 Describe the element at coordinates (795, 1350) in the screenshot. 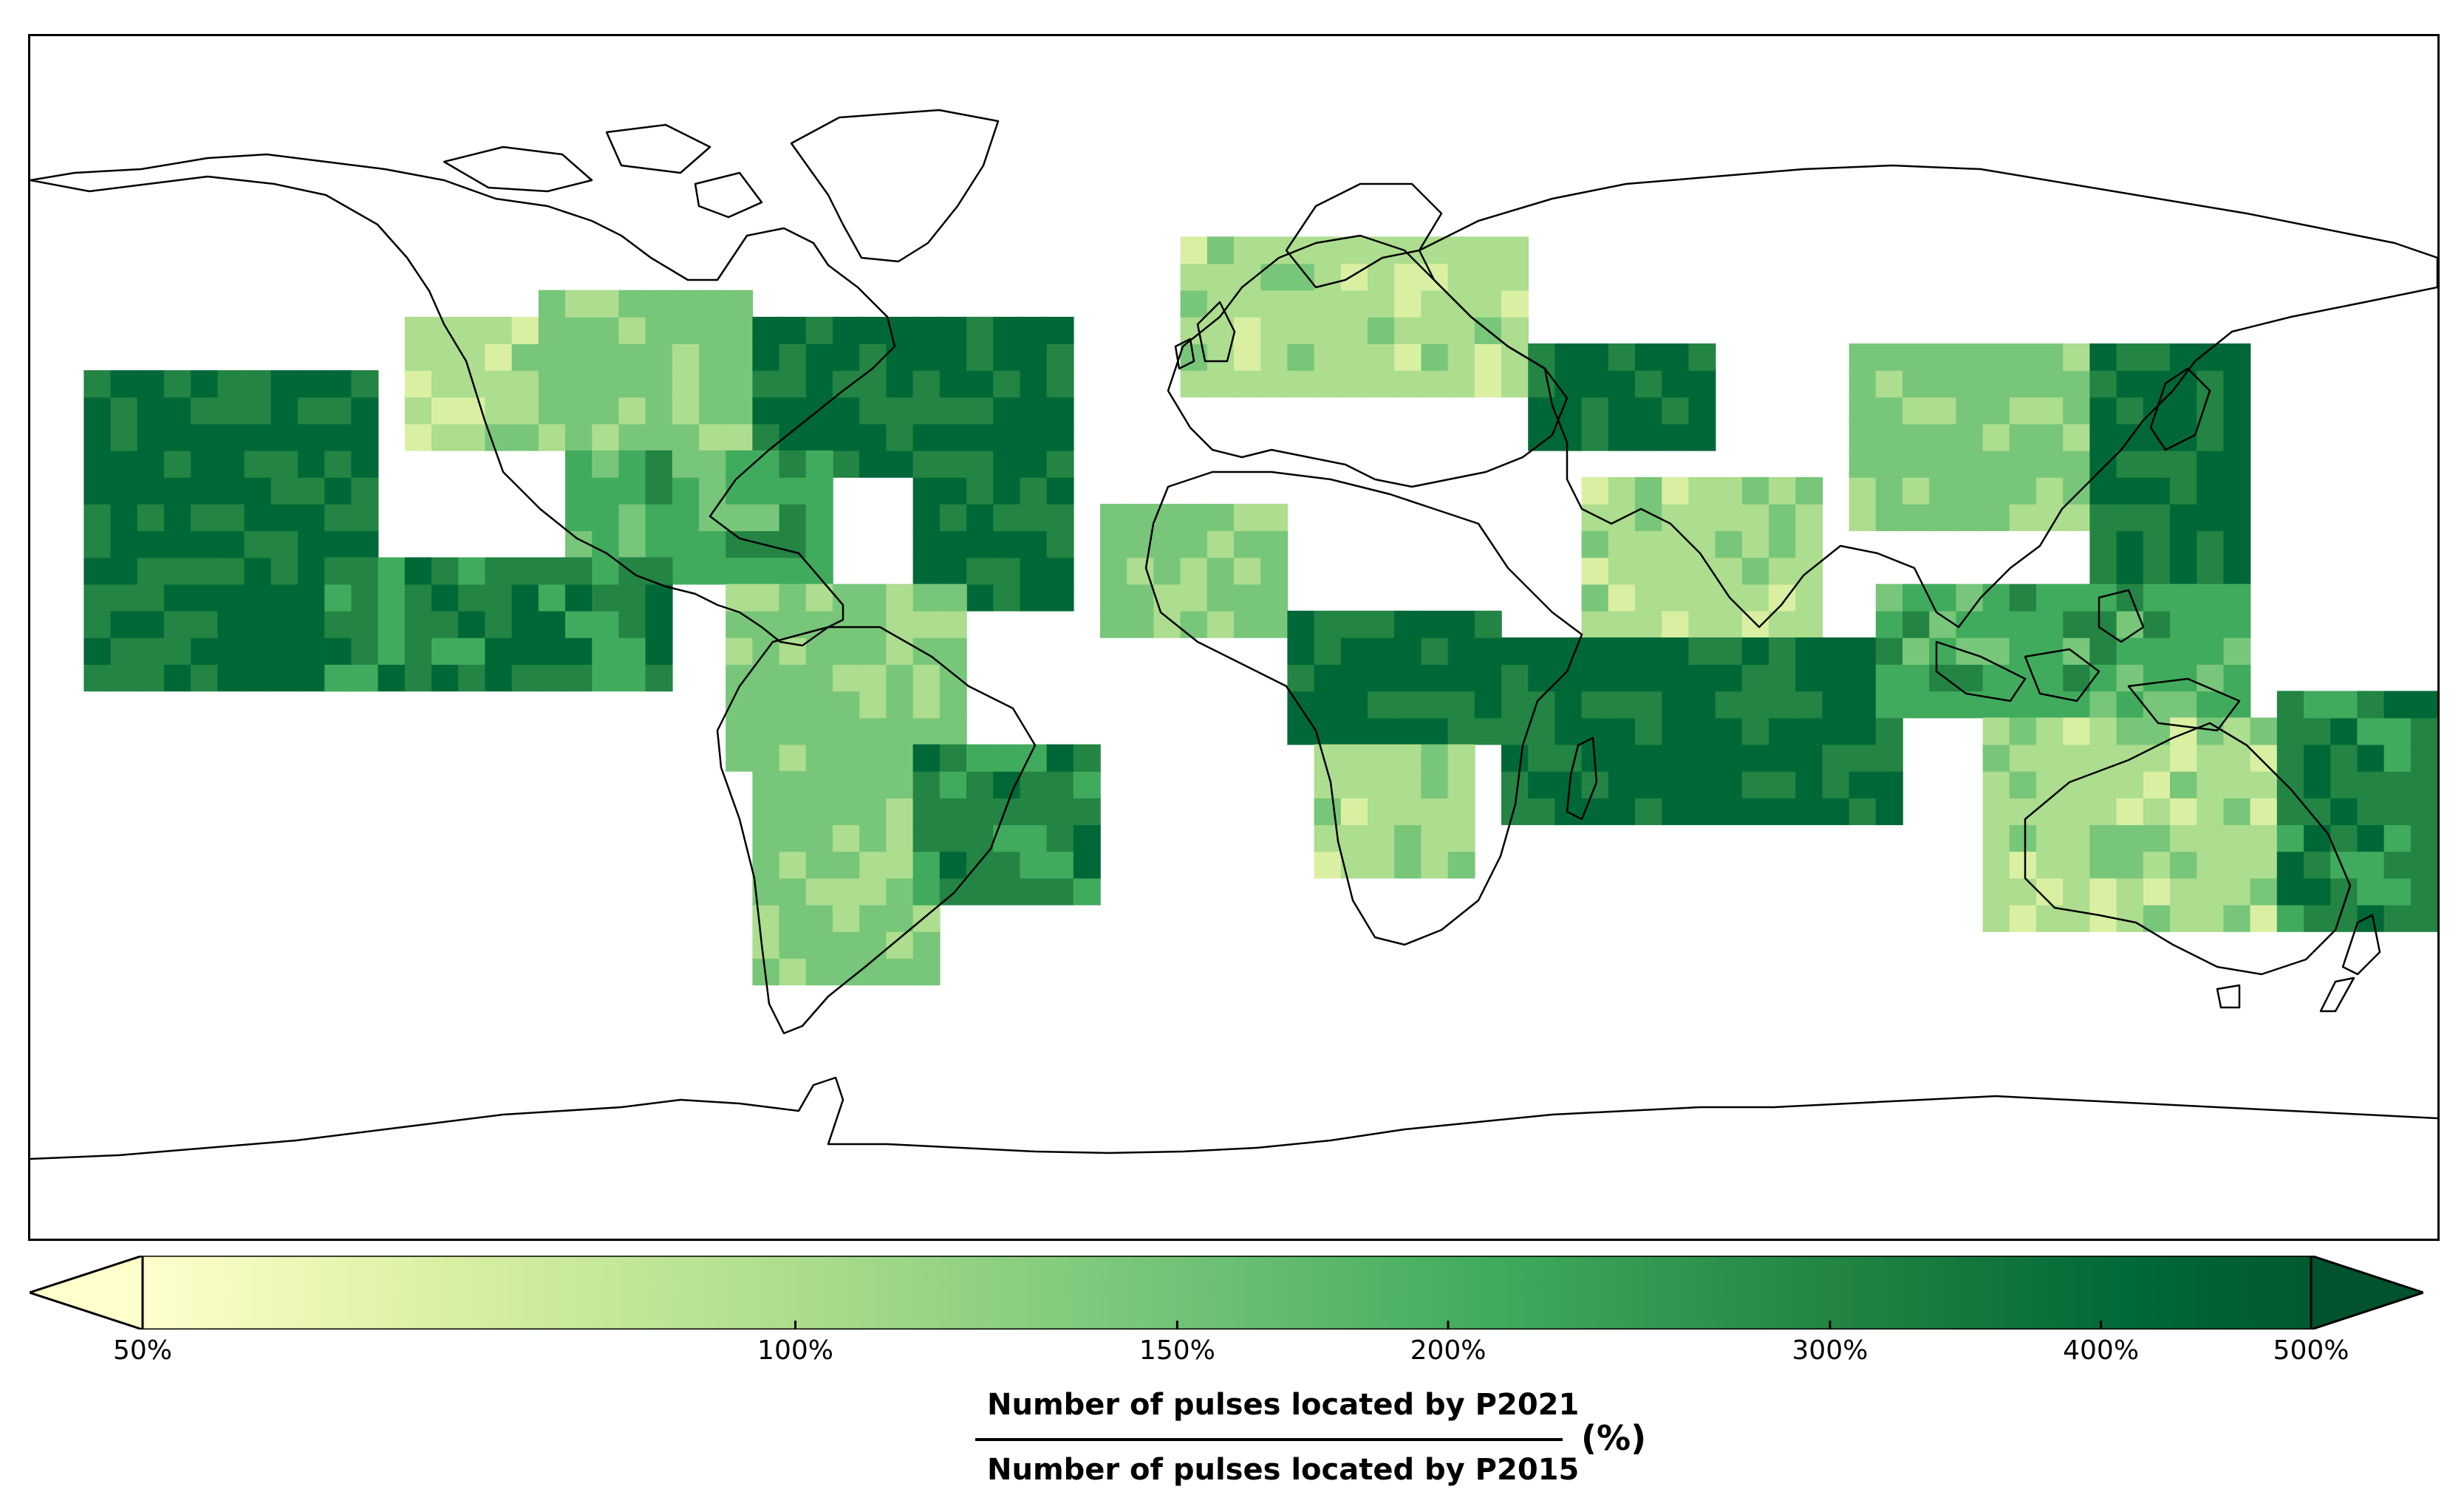

I see `colorbar-tick-label: 100%` at that location.